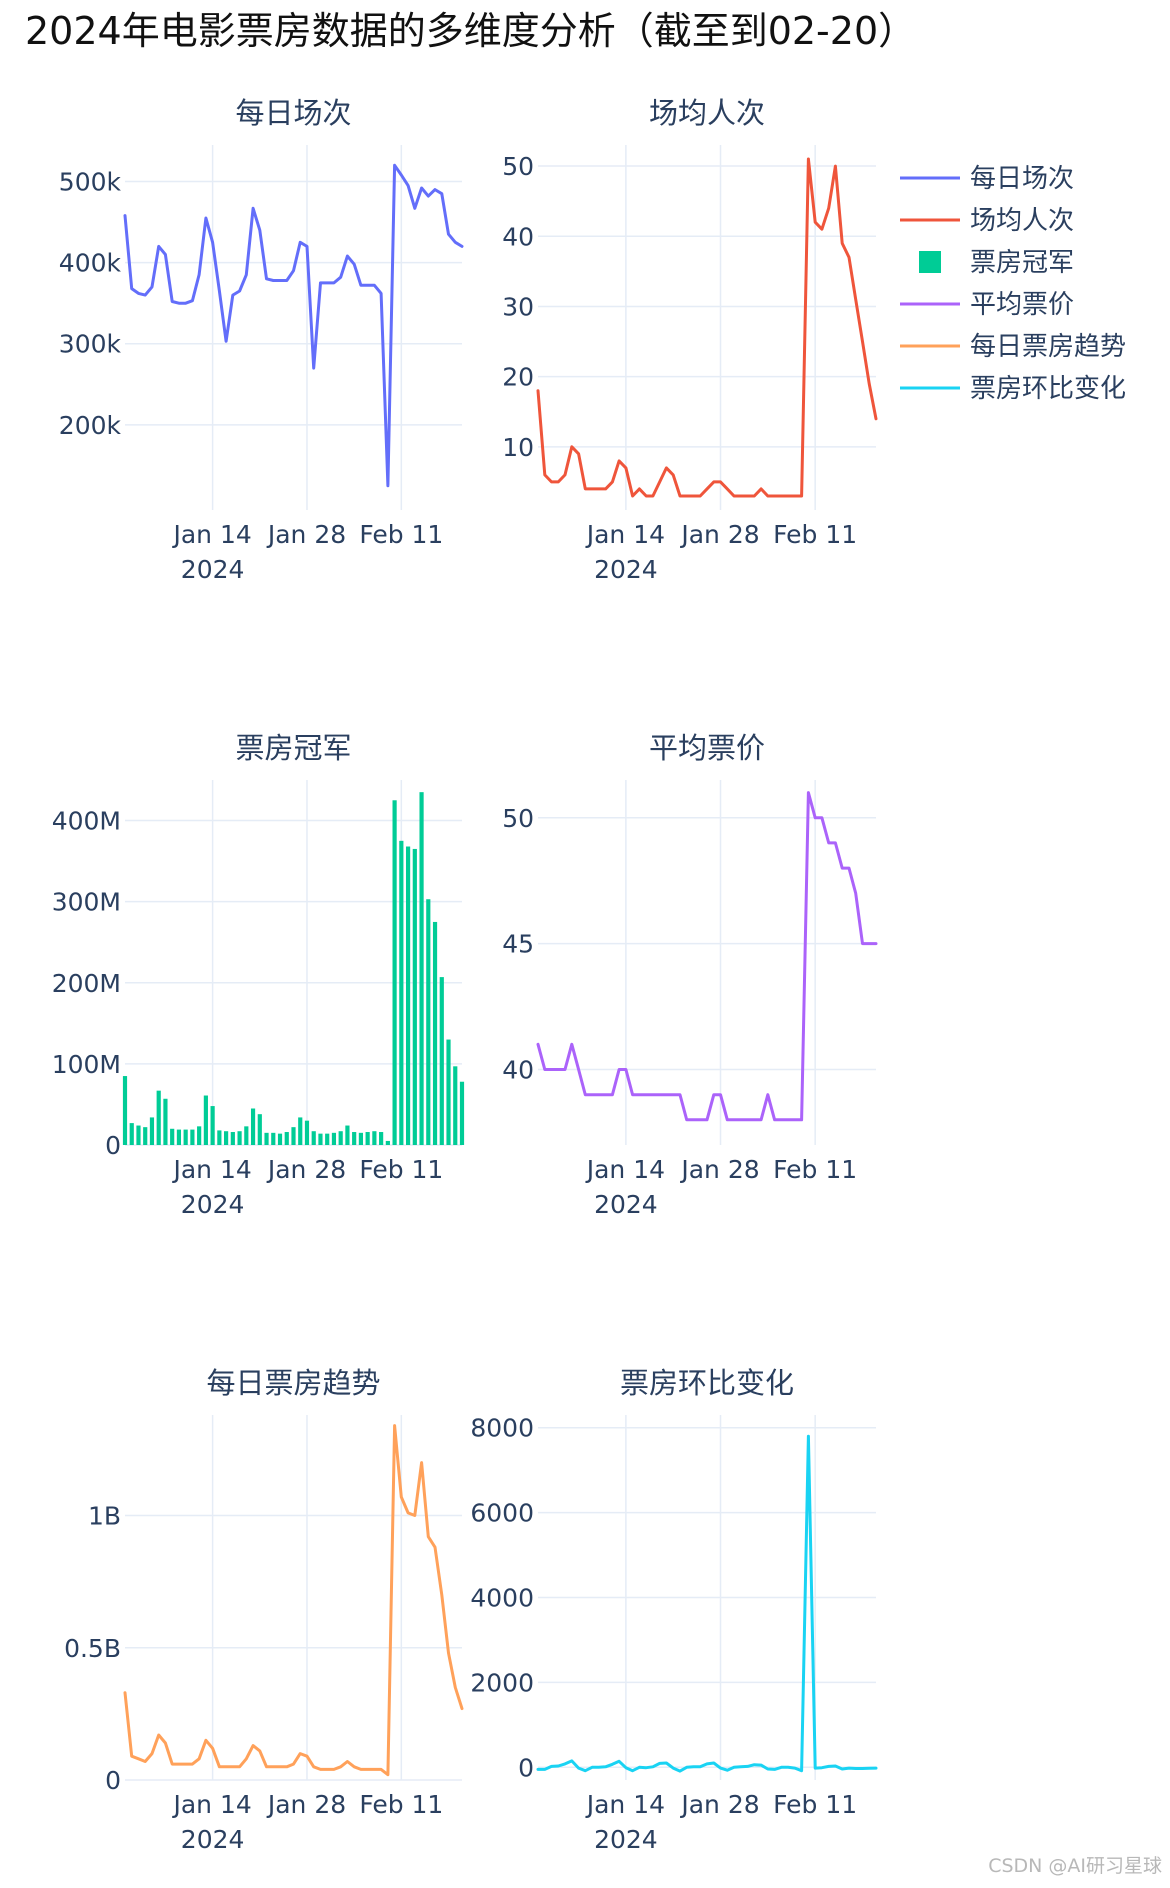 The width and height of the screenshot is (1170, 1888). What do you see at coordinates (707, 1383) in the screenshot?
I see `subplot-title: 票房环比变化` at bounding box center [707, 1383].